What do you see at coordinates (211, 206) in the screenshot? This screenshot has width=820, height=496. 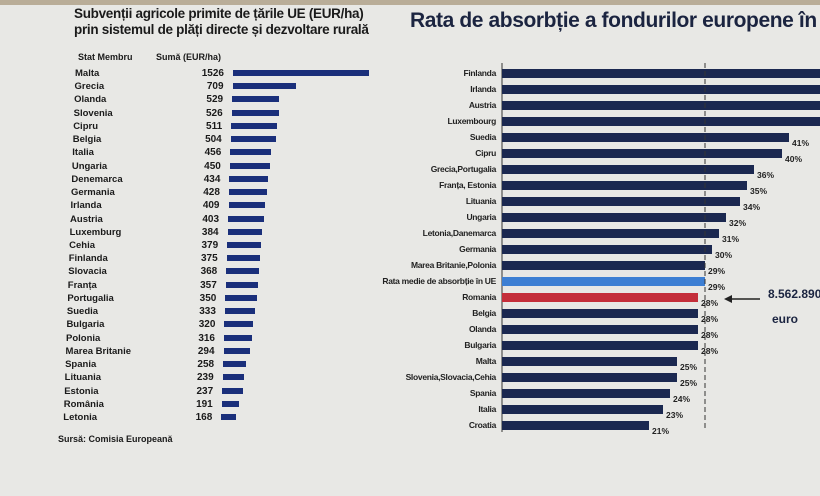 I see `left-value-label: 409` at bounding box center [211, 206].